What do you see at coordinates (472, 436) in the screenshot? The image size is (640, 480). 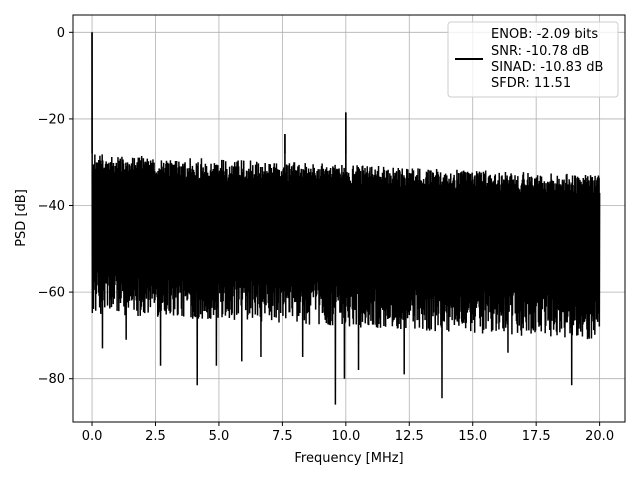 I see `x-tick-label: 15.0` at bounding box center [472, 436].